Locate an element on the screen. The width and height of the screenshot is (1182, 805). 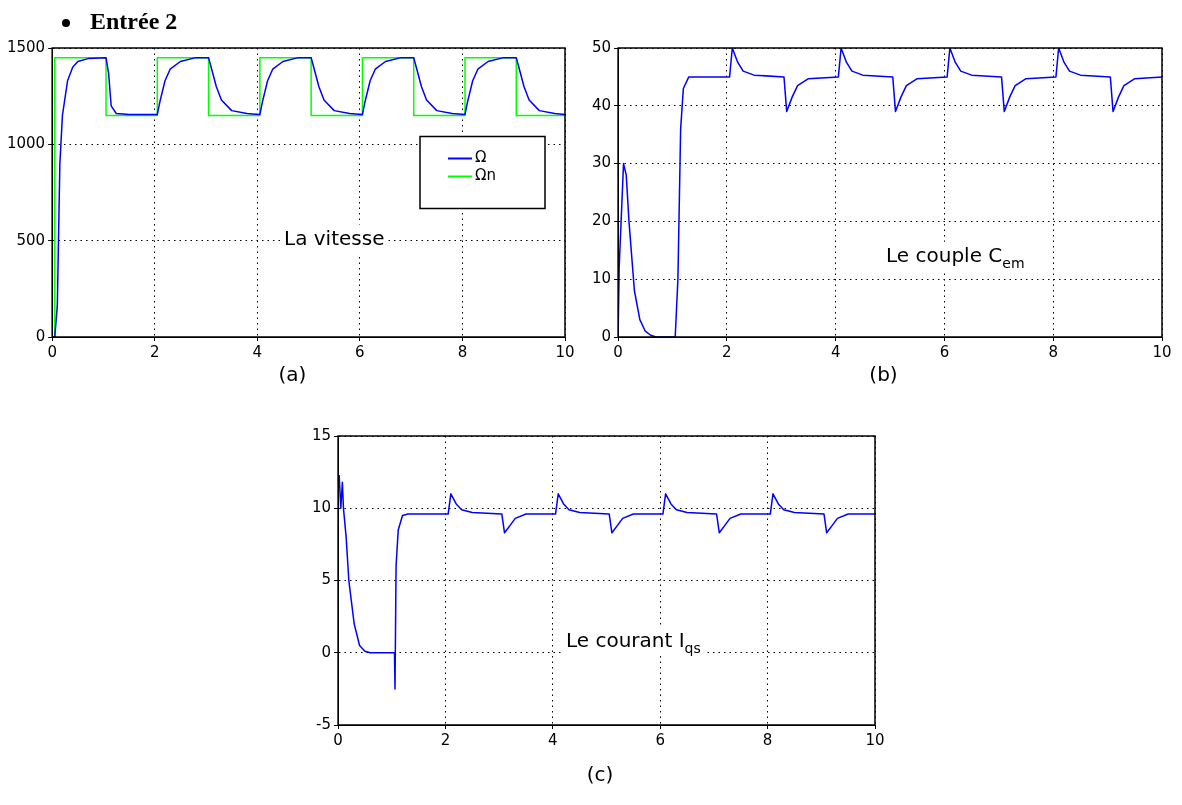
y-tick-label: -5 is located at coordinates (324, 723).